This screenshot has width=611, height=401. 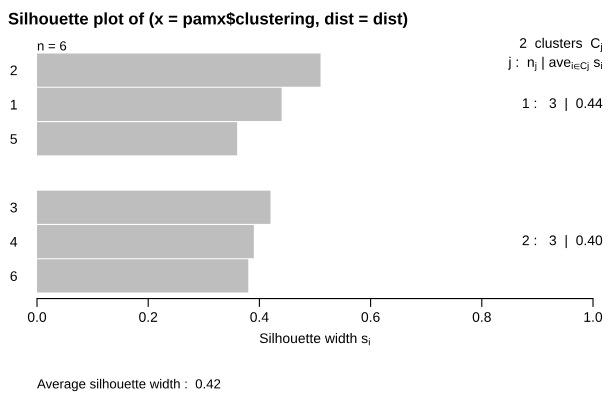 What do you see at coordinates (13, 105) in the screenshot?
I see `y-tick-label: 1` at bounding box center [13, 105].